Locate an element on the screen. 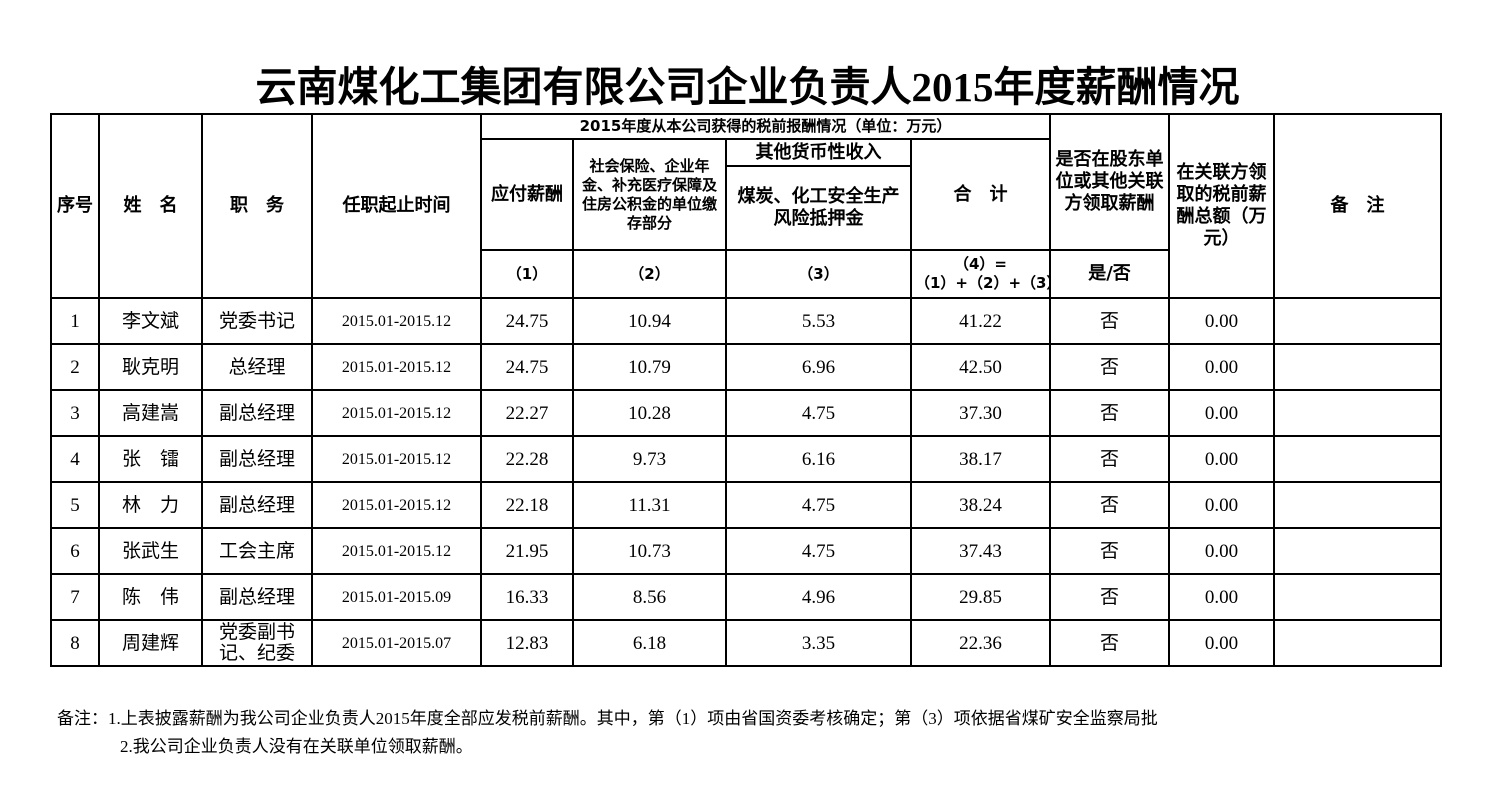 The image size is (1495, 785). table-cell: 9.73 is located at coordinates (649, 459).